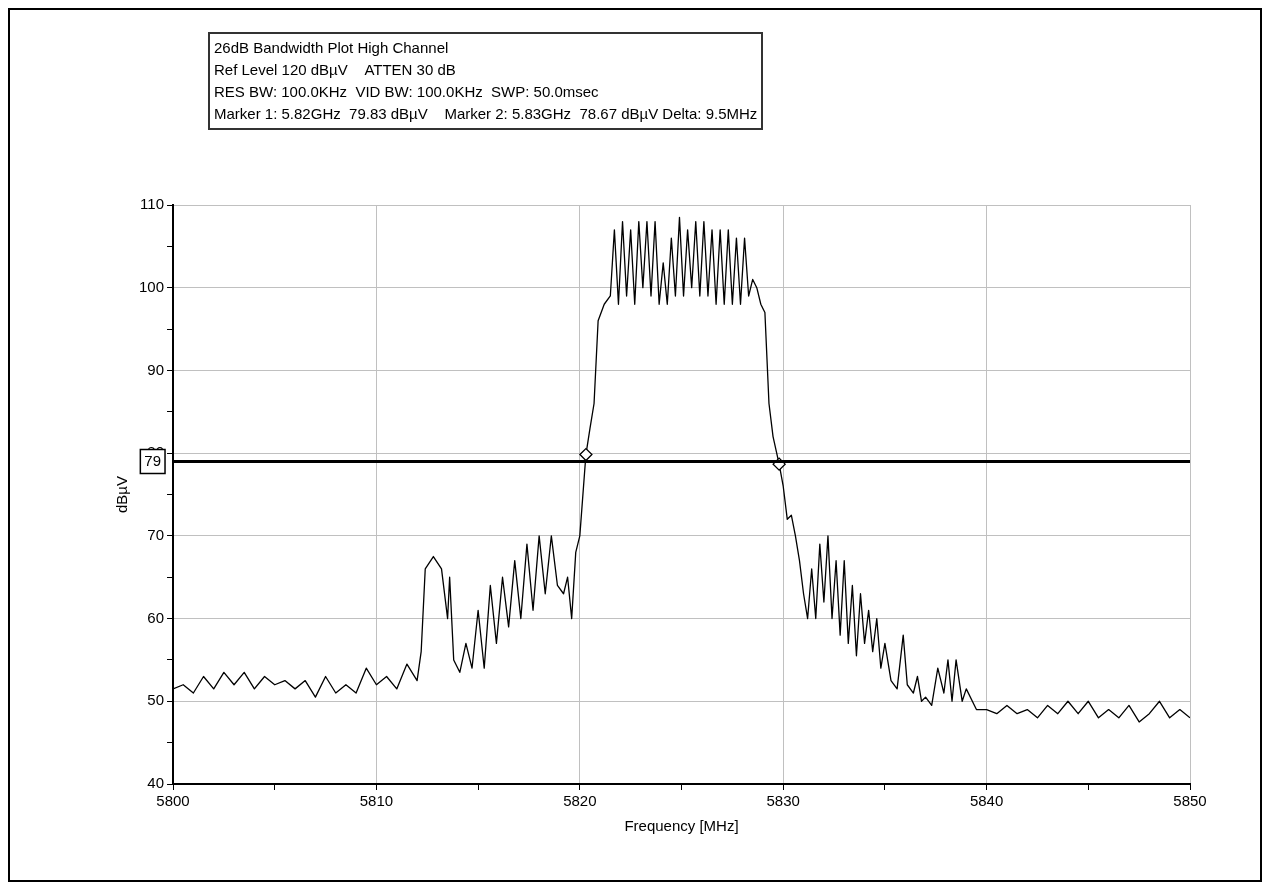 This screenshot has width=1268, height=892. Describe the element at coordinates (122, 494) in the screenshot. I see `y-axis-title: dBµV` at that location.